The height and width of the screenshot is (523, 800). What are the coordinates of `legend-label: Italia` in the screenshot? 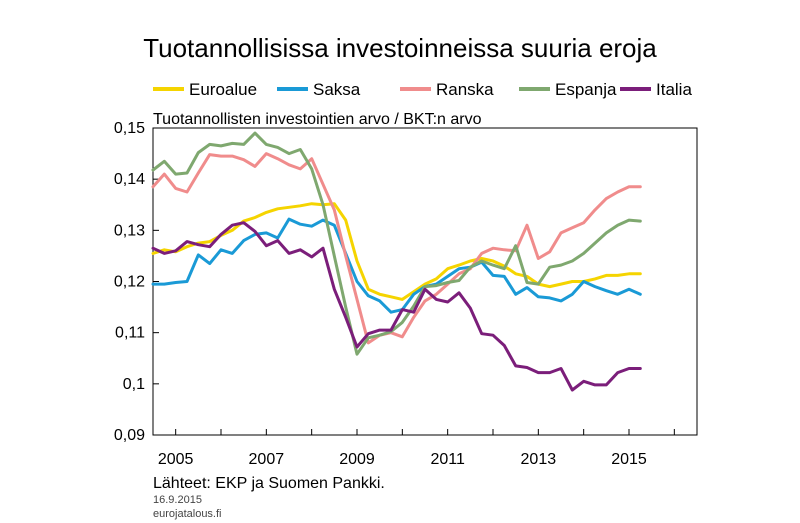 It's located at (674, 89).